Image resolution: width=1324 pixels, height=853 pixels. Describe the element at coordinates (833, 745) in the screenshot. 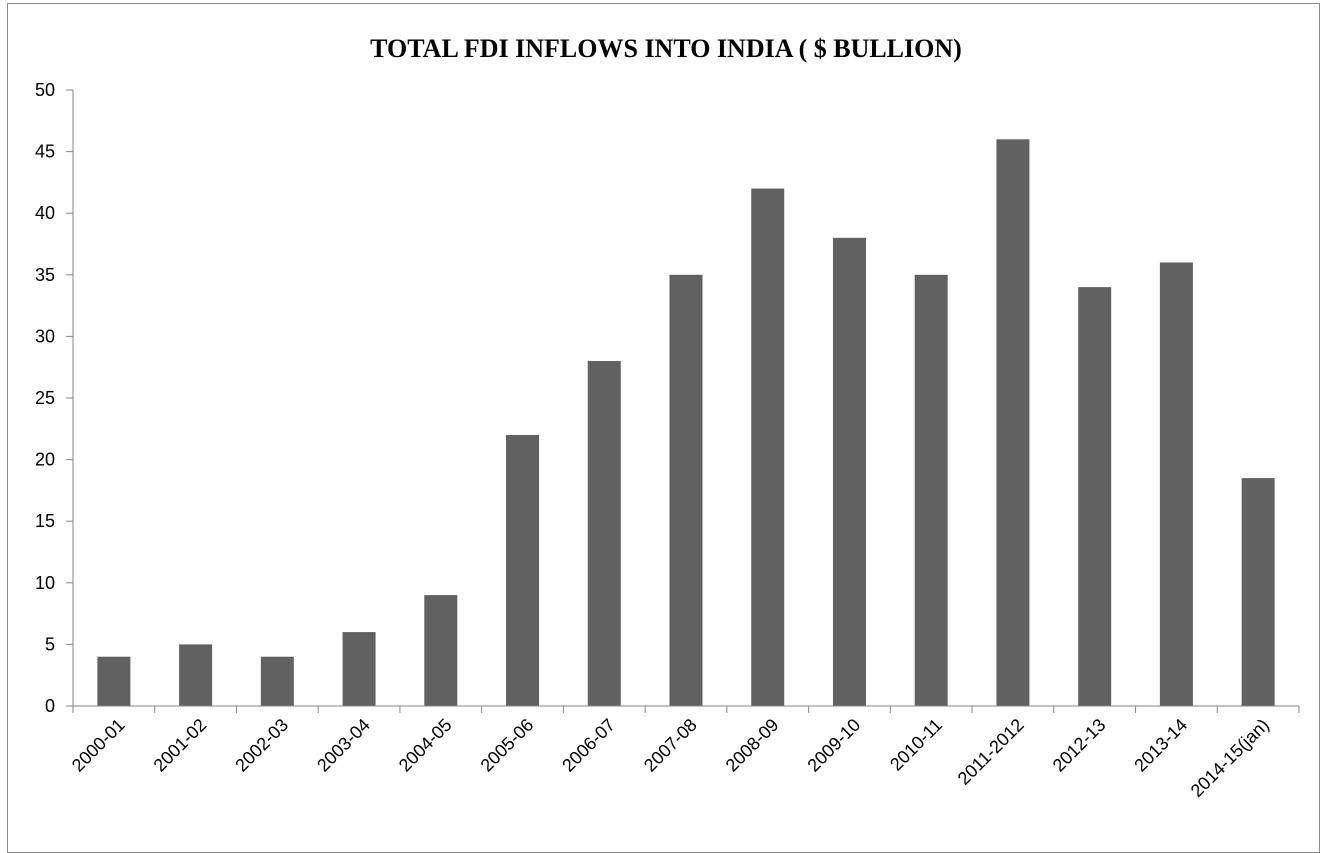

I see `x-tick-label-2009-10: 2009-10` at that location.